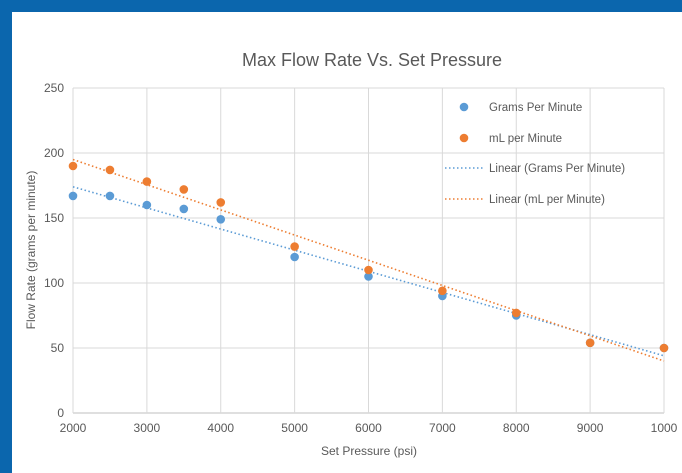  I want to click on y-tick-label: 250, so click(54, 88).